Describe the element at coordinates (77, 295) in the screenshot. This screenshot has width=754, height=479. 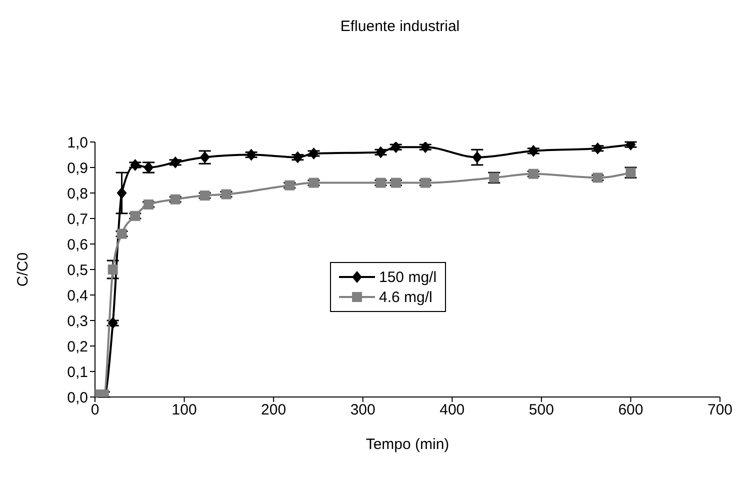
I see `y-tick-label: 0,4` at that location.